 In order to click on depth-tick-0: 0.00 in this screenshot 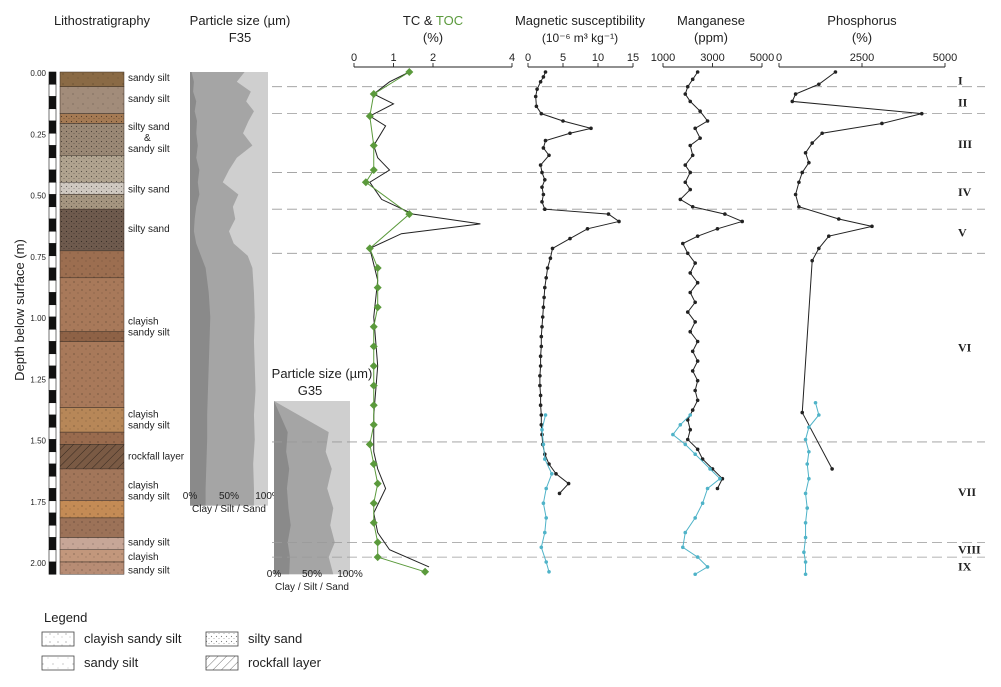, I will do `click(38, 73)`.